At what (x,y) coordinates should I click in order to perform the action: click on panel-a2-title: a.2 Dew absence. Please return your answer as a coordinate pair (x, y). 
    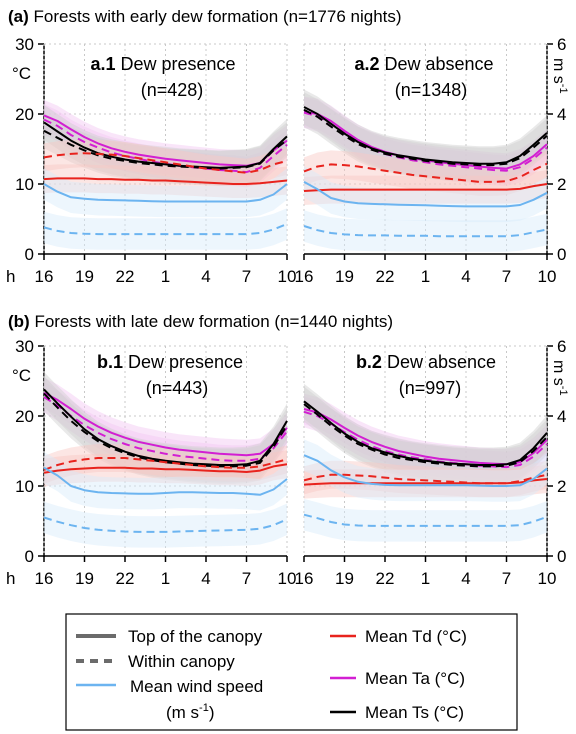
    Looking at the image, I should click on (423, 64).